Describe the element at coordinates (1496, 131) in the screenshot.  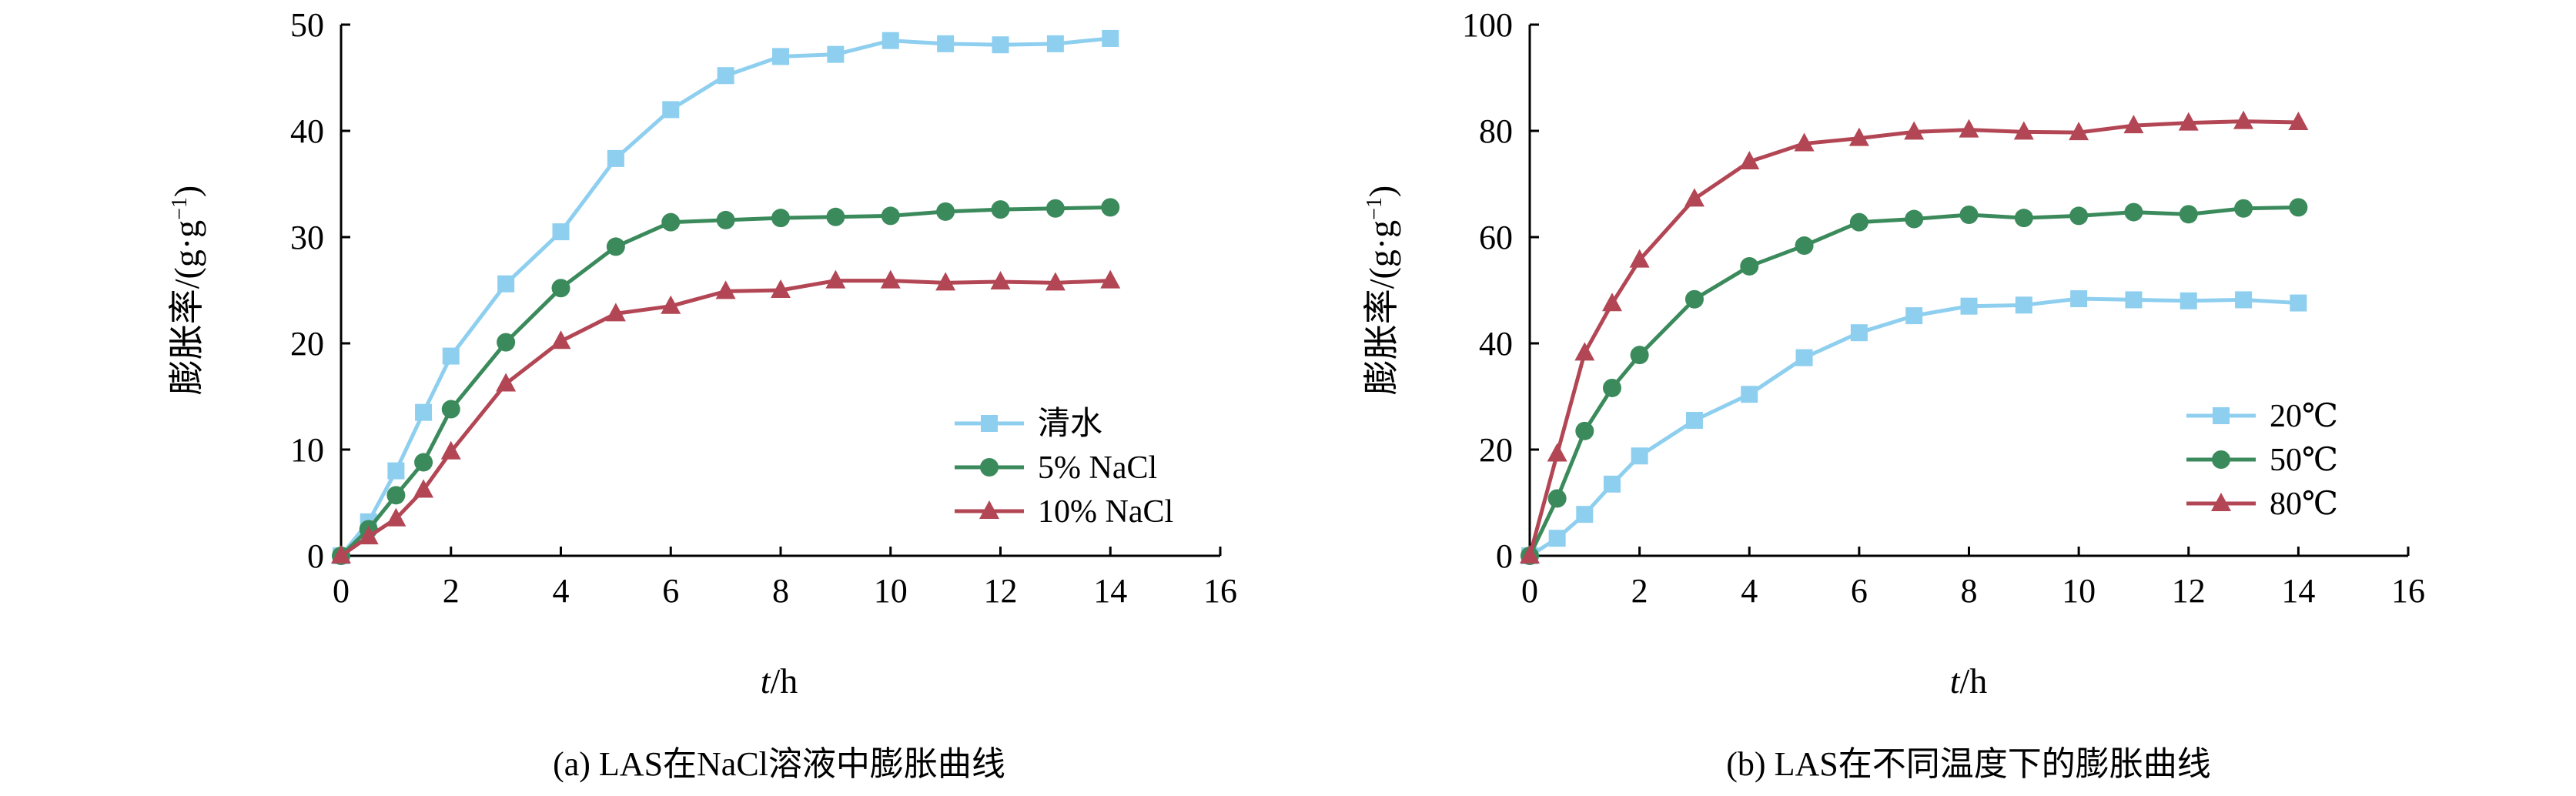
I see `y-tick-label: 80` at that location.